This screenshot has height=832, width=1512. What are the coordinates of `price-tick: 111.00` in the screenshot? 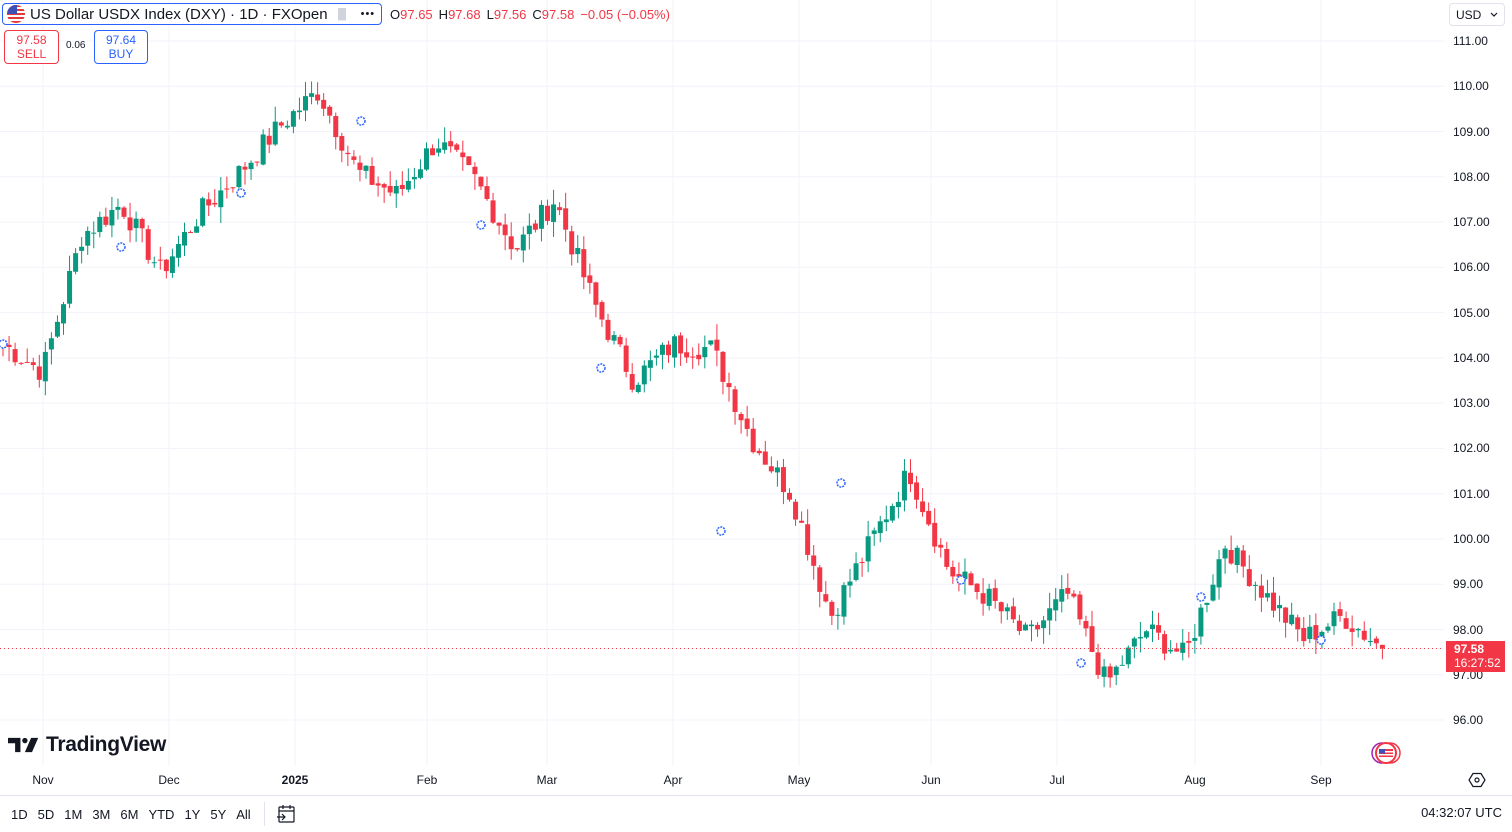 It's located at (1470, 41).